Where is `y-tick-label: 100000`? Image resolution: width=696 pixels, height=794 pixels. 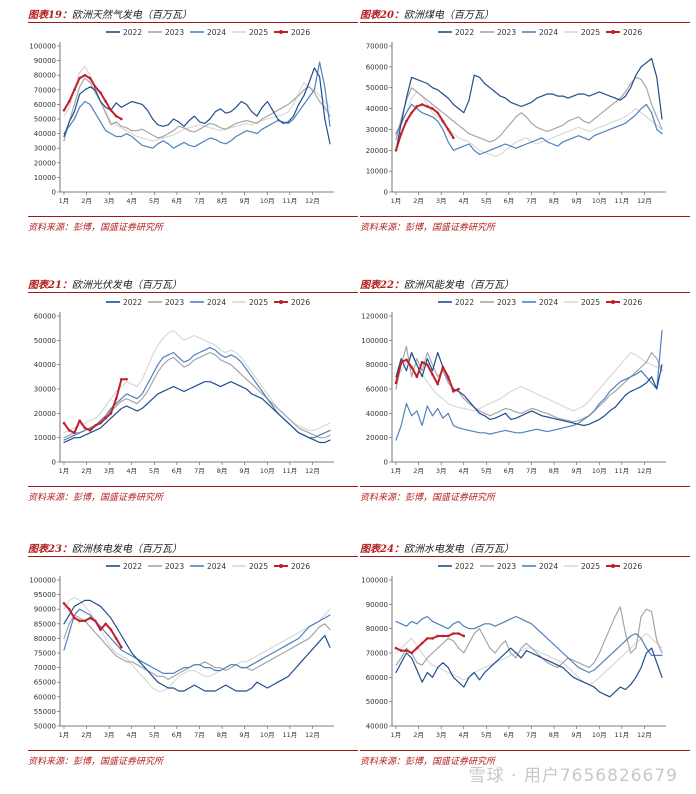 y-tick-label: 100000 is located at coordinates (42, 47).